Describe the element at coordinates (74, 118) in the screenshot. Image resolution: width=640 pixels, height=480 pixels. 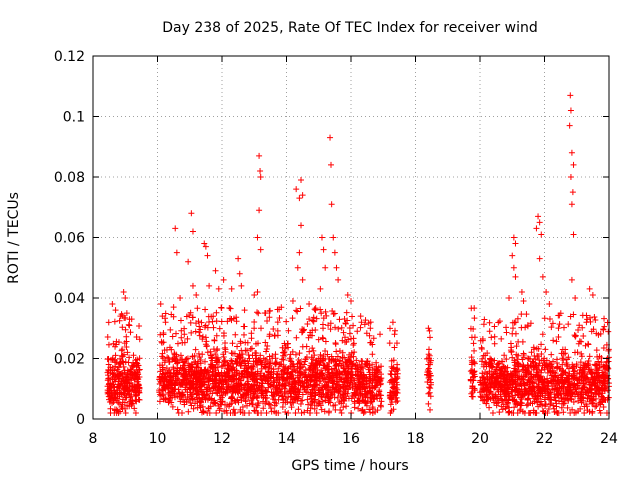
I see `y-tick-label: 0.1` at that location.